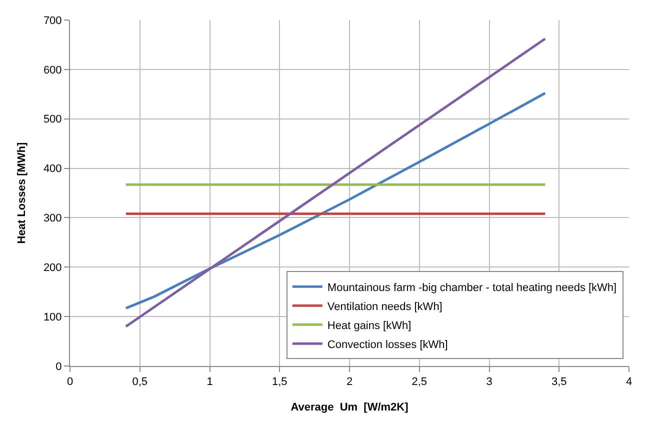 This screenshot has height=423, width=654. I want to click on y-tick-label: 100, so click(52, 317).